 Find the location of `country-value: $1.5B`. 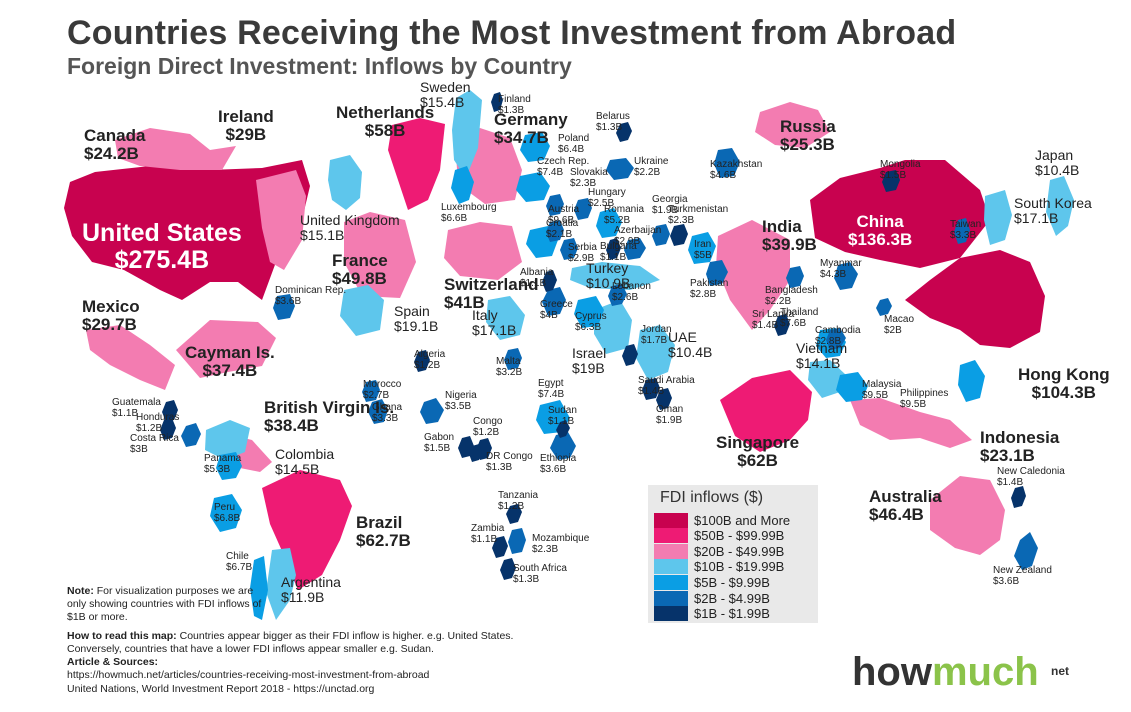

country-value: $1.5B is located at coordinates (437, 448).